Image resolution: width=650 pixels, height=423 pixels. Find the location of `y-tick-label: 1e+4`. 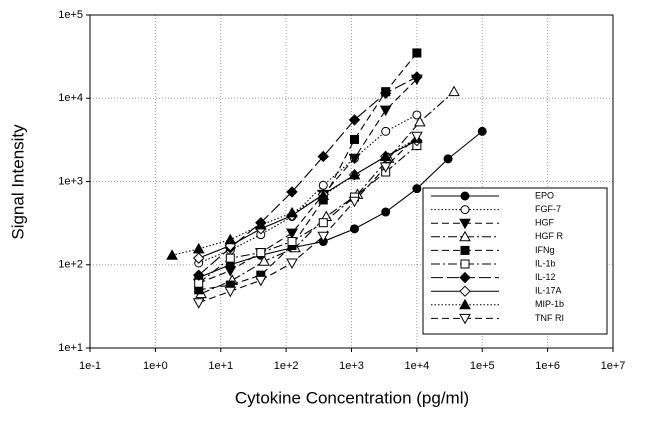

y-tick-label: 1e+4 is located at coordinates (70, 98).